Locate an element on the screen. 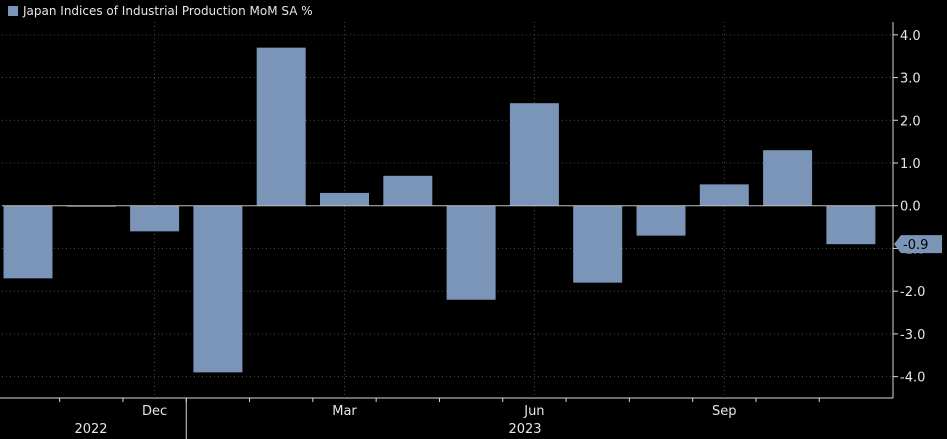 Image resolution: width=947 pixels, height=439 pixels. legend-swatch is located at coordinates (13, 11).